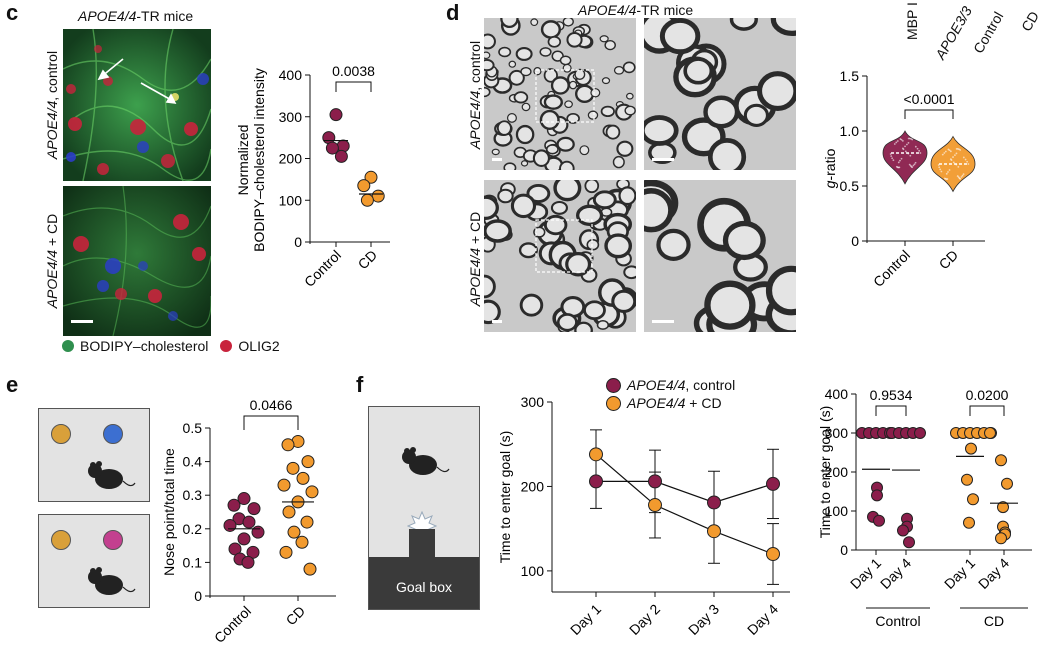 This screenshot has width=1048, height=649. I want to click on panel-c-title-rest: -TR mice, so click(165, 16).